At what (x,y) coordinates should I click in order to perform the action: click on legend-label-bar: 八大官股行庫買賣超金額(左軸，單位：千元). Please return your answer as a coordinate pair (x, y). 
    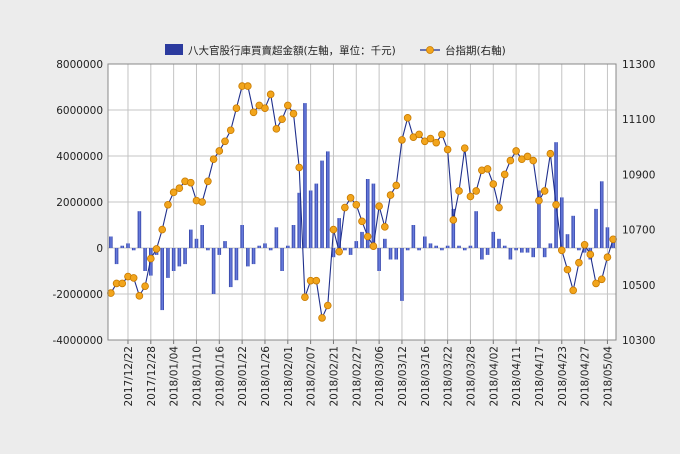
    Looking at the image, I should click on (292, 50).